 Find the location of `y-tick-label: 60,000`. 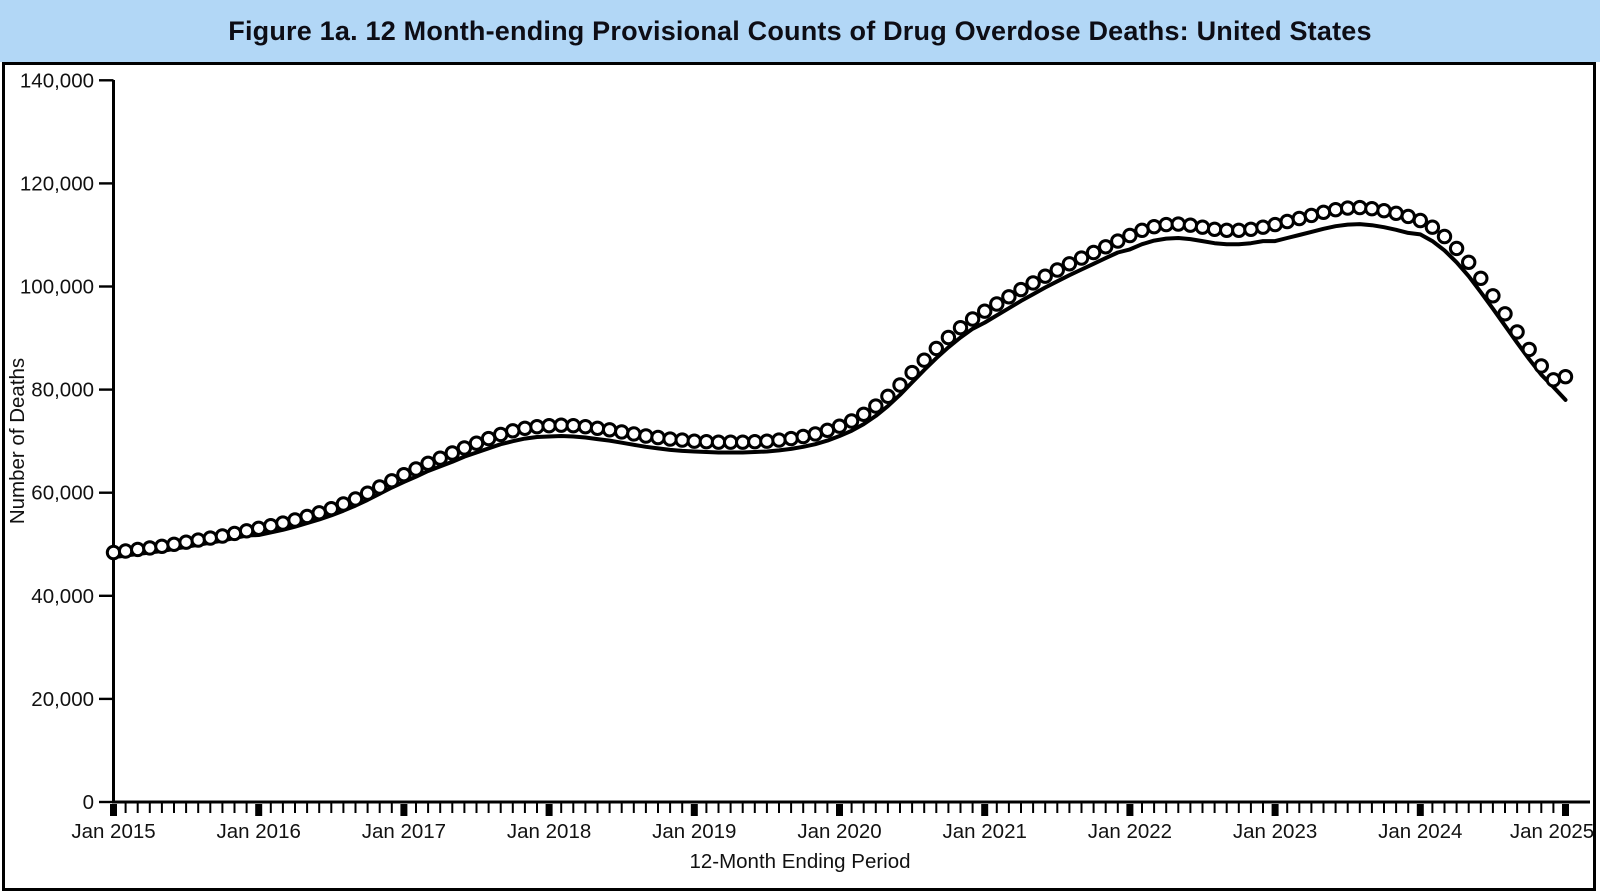

y-tick-label: 60,000 is located at coordinates (62, 493).